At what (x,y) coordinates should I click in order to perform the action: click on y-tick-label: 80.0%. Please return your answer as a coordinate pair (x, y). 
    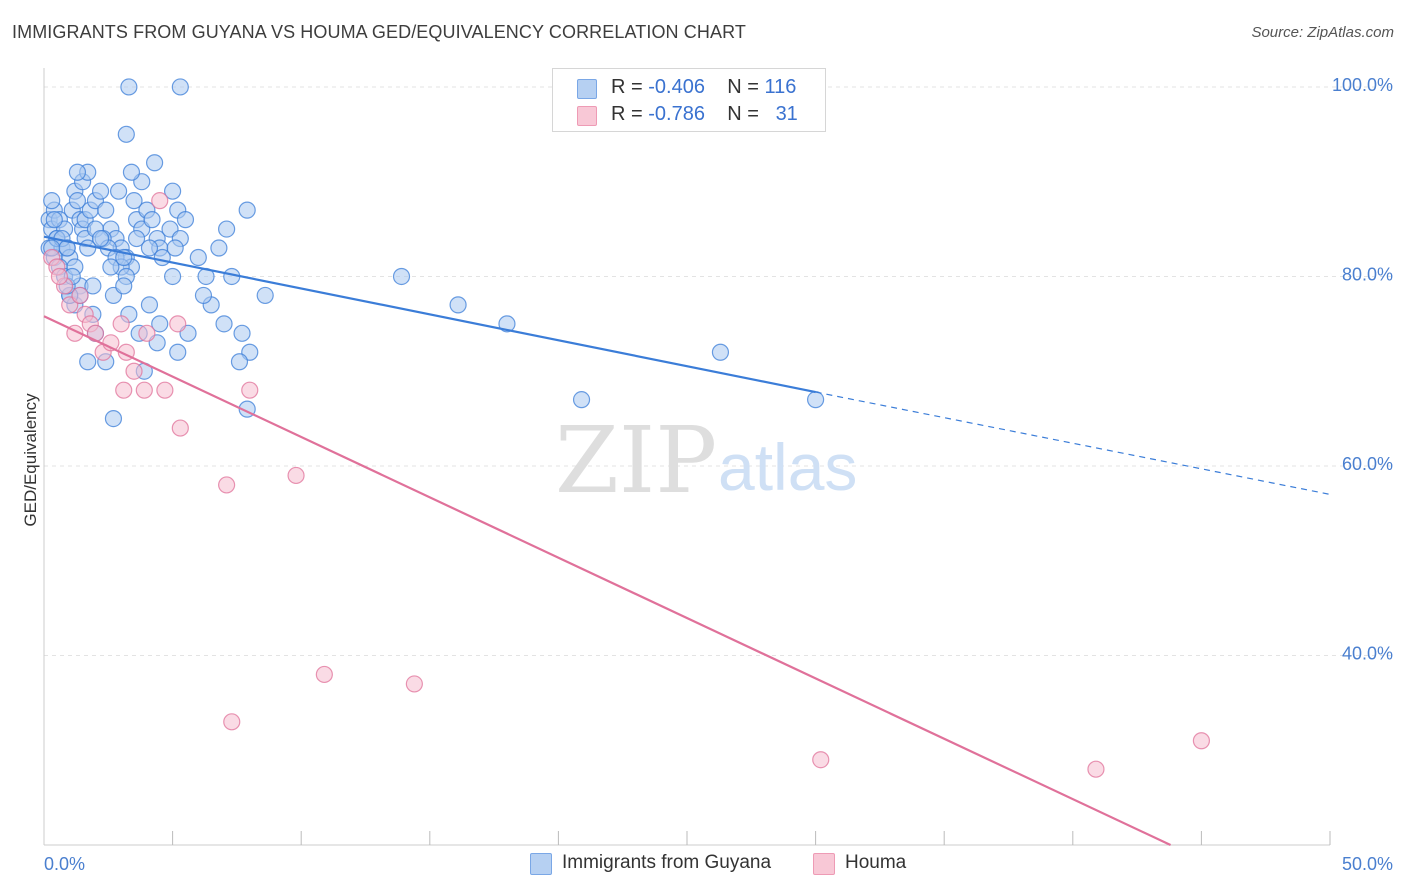
    Looking at the image, I should click on (1367, 274).